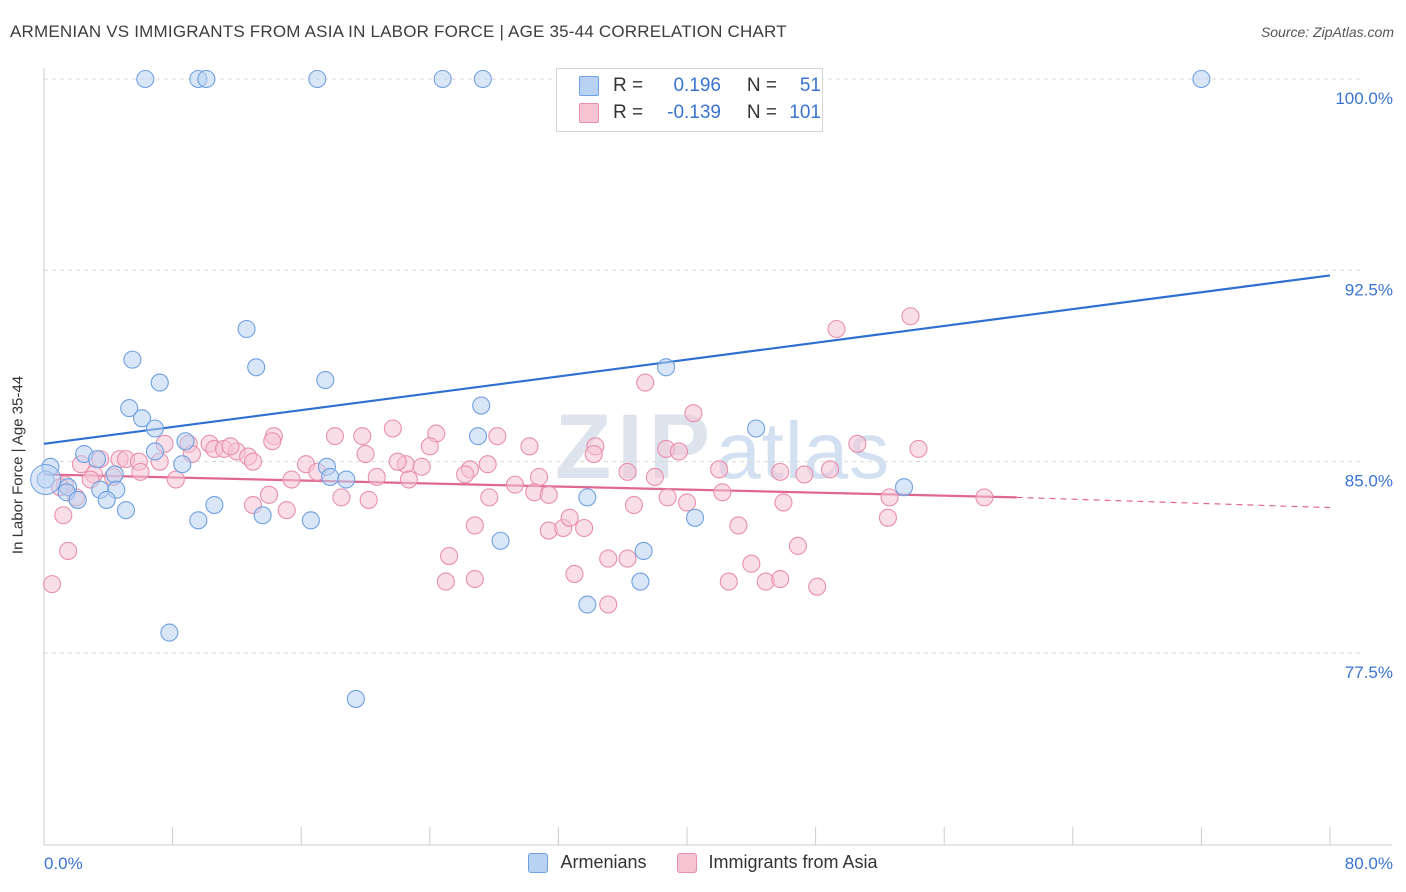 This screenshot has height=892, width=1406. What do you see at coordinates (689, 100) in the screenshot?
I see `stats-legend: R = 0.196 N = 51 R = -0.139 N = 101` at bounding box center [689, 100].